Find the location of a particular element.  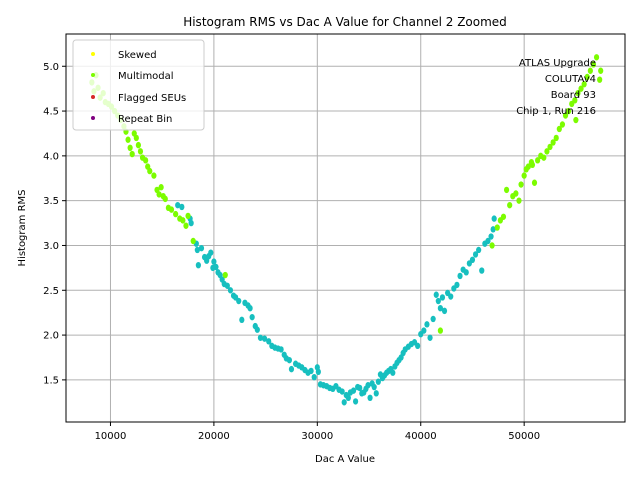

legend-box is located at coordinates (138, 85).